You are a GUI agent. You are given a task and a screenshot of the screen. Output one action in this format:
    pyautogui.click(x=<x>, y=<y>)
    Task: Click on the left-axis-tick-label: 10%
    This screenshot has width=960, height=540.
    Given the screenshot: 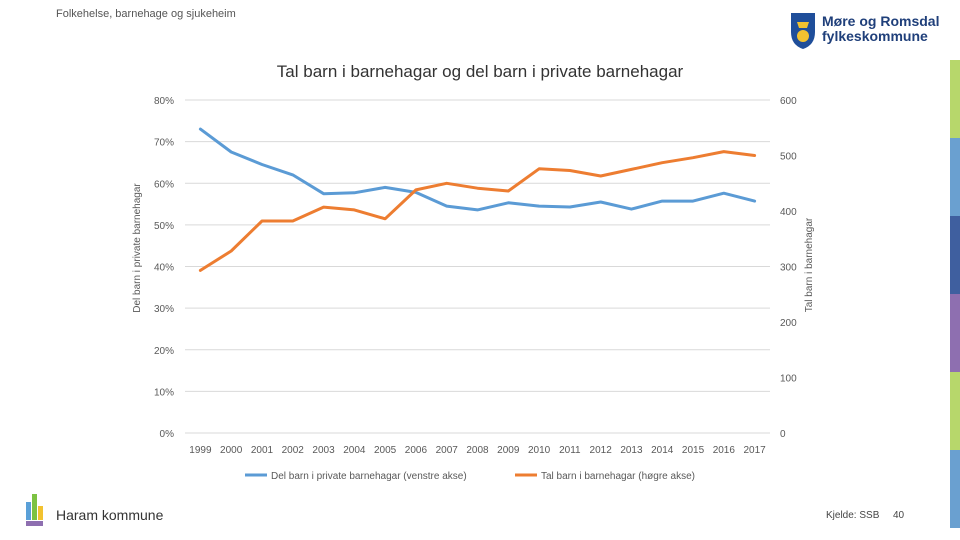 What is the action you would take?
    pyautogui.click(x=164, y=392)
    